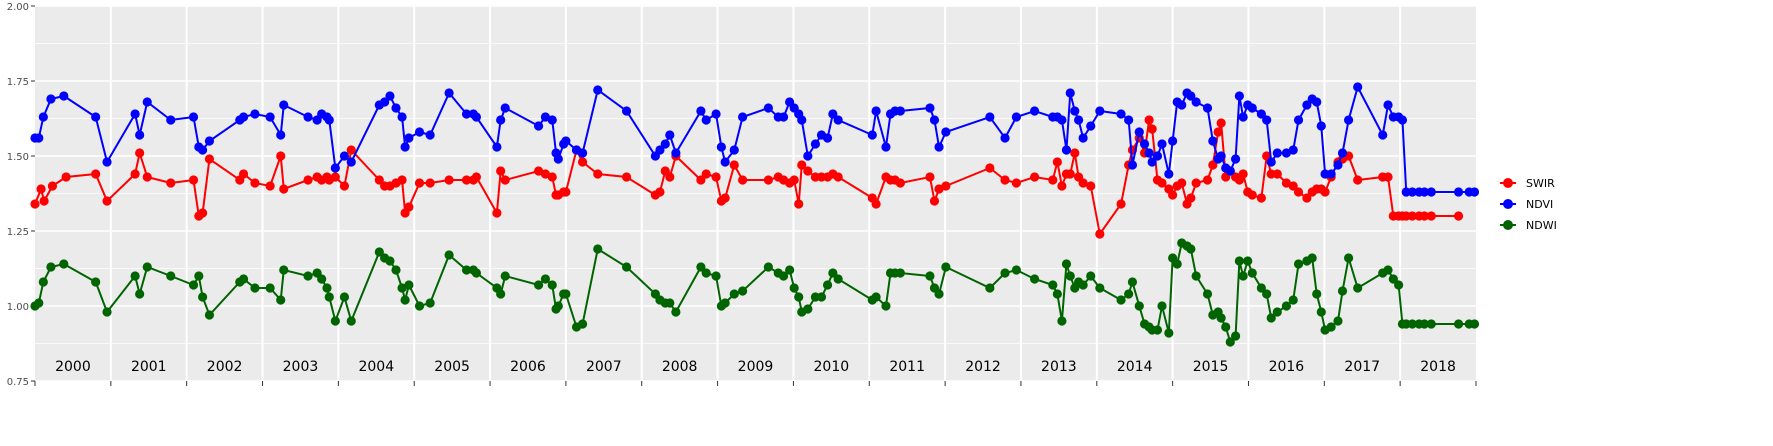 This screenshot has width=1773, height=446. What do you see at coordinates (832, 367) in the screenshot?
I see `year-label: 2010` at bounding box center [832, 367].